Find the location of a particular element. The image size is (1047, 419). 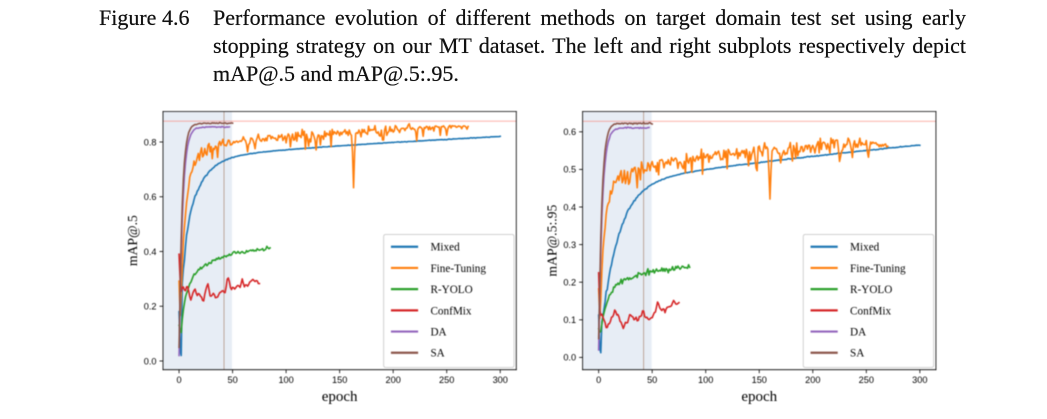

svg-text: 0.3 is located at coordinates (569, 245).